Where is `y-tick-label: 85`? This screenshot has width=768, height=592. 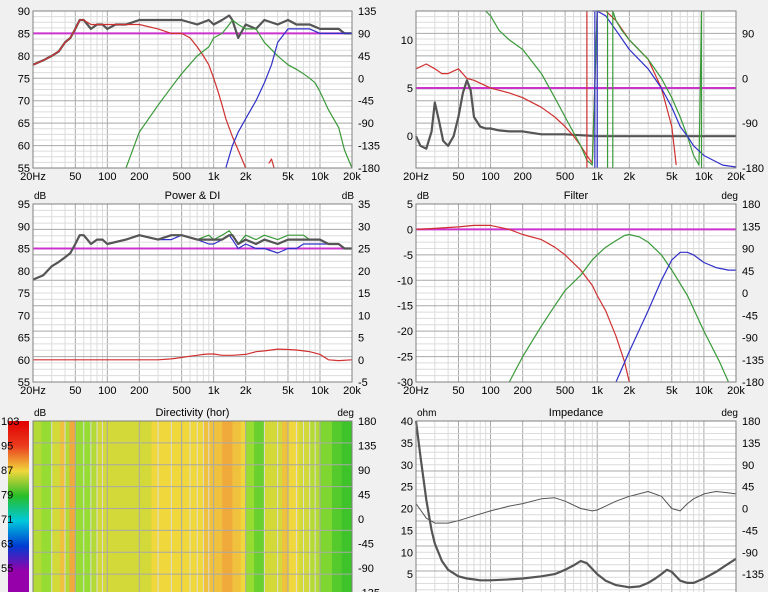
y-tick-label: 85 is located at coordinates (24, 250).